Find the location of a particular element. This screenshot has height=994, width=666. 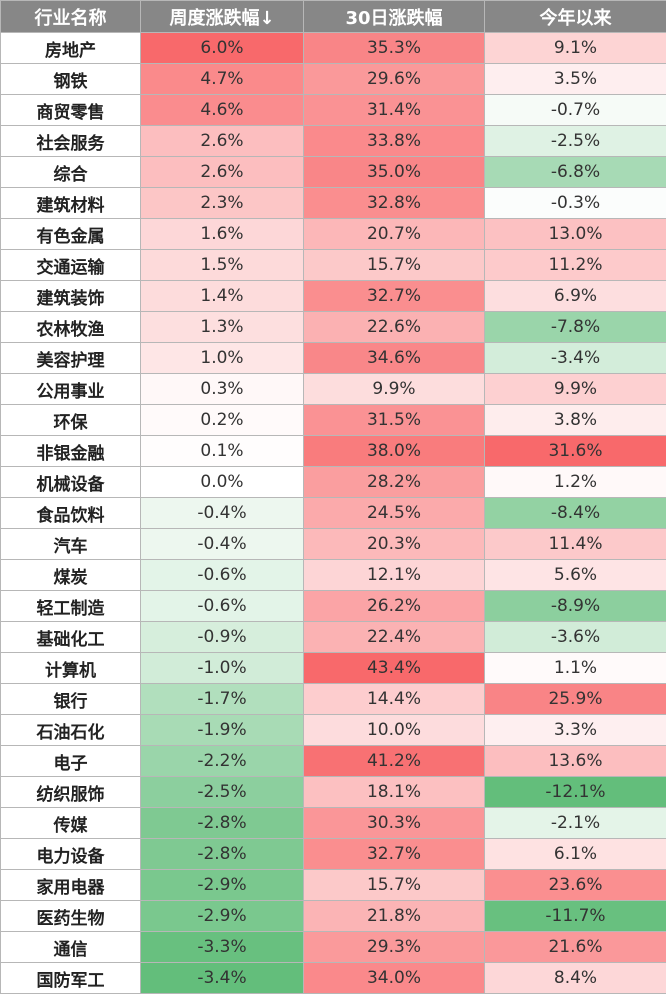

d30-change-cell: 34.6% is located at coordinates (394, 358).